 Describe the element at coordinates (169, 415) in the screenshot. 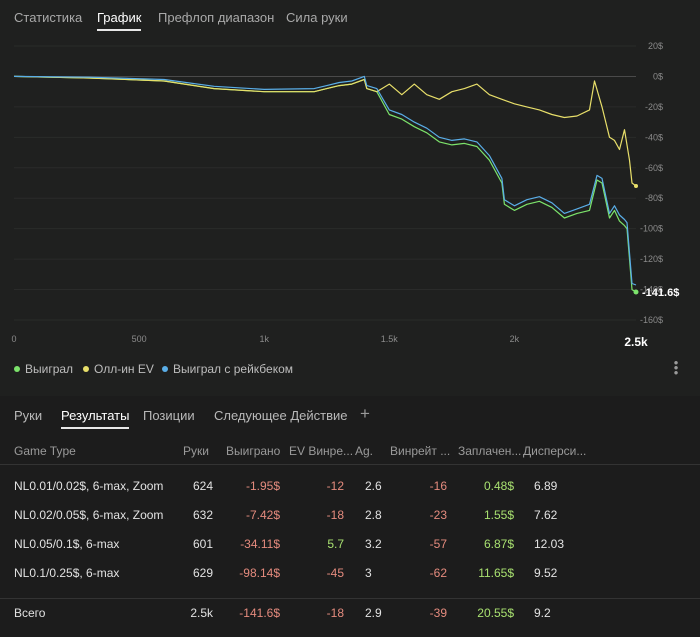

I see `tab-positions: Позиции` at that location.